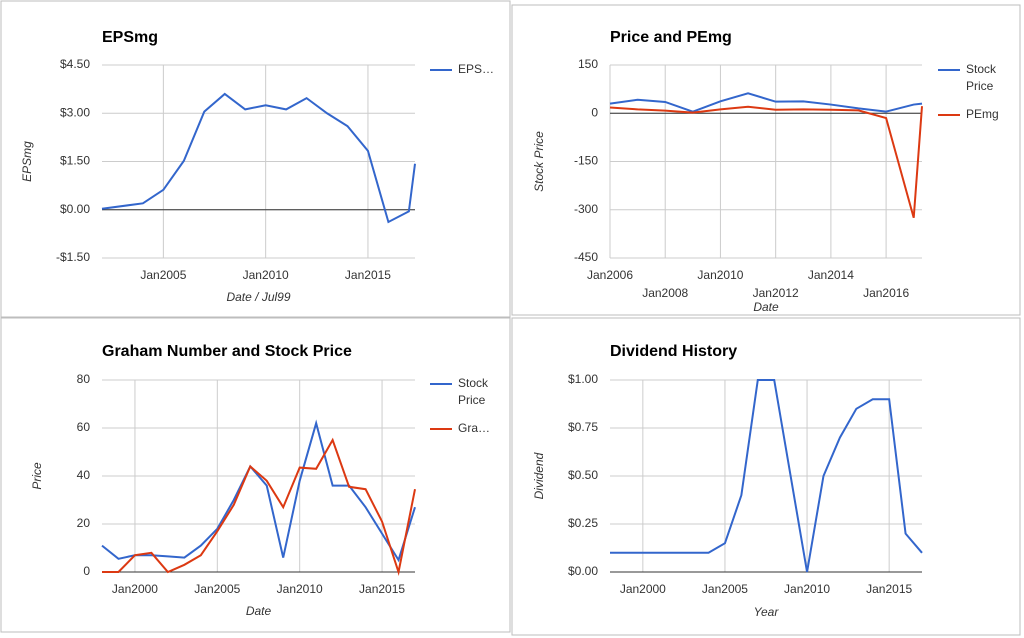 Image resolution: width=1024 pixels, height=638 pixels. Describe the element at coordinates (831, 275) in the screenshot. I see `x-tick-label: Jan2014` at that location.